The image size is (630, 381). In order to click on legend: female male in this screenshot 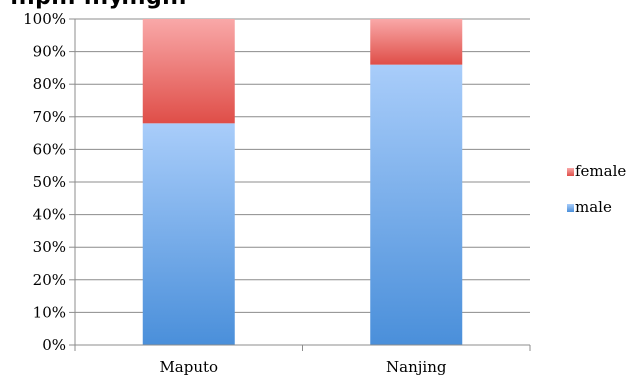, I will do `click(596, 189)`.